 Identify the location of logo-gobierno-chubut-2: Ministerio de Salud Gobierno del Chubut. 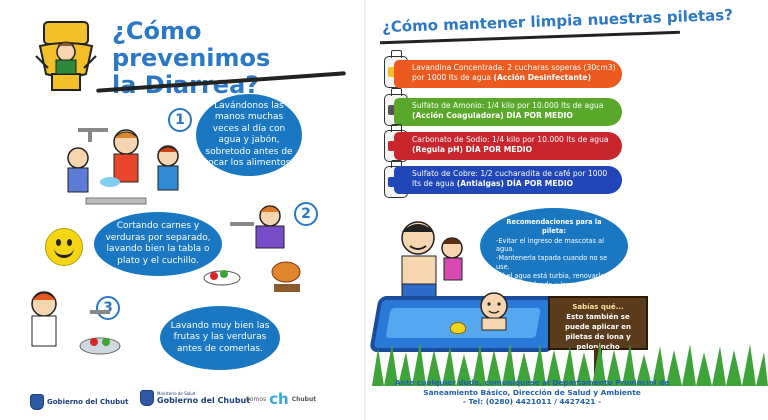
(195, 398).